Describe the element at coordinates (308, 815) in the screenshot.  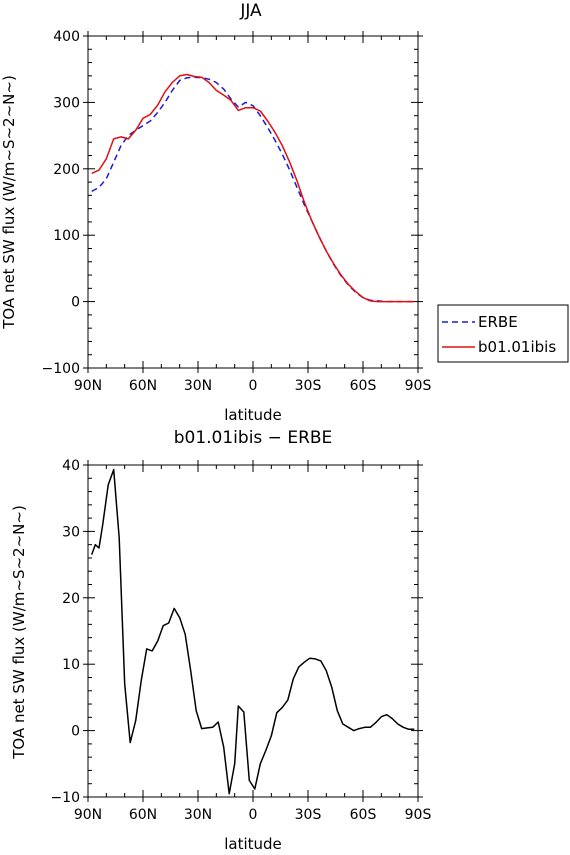
I see `bottom-x-tick-label: 30S` at that location.